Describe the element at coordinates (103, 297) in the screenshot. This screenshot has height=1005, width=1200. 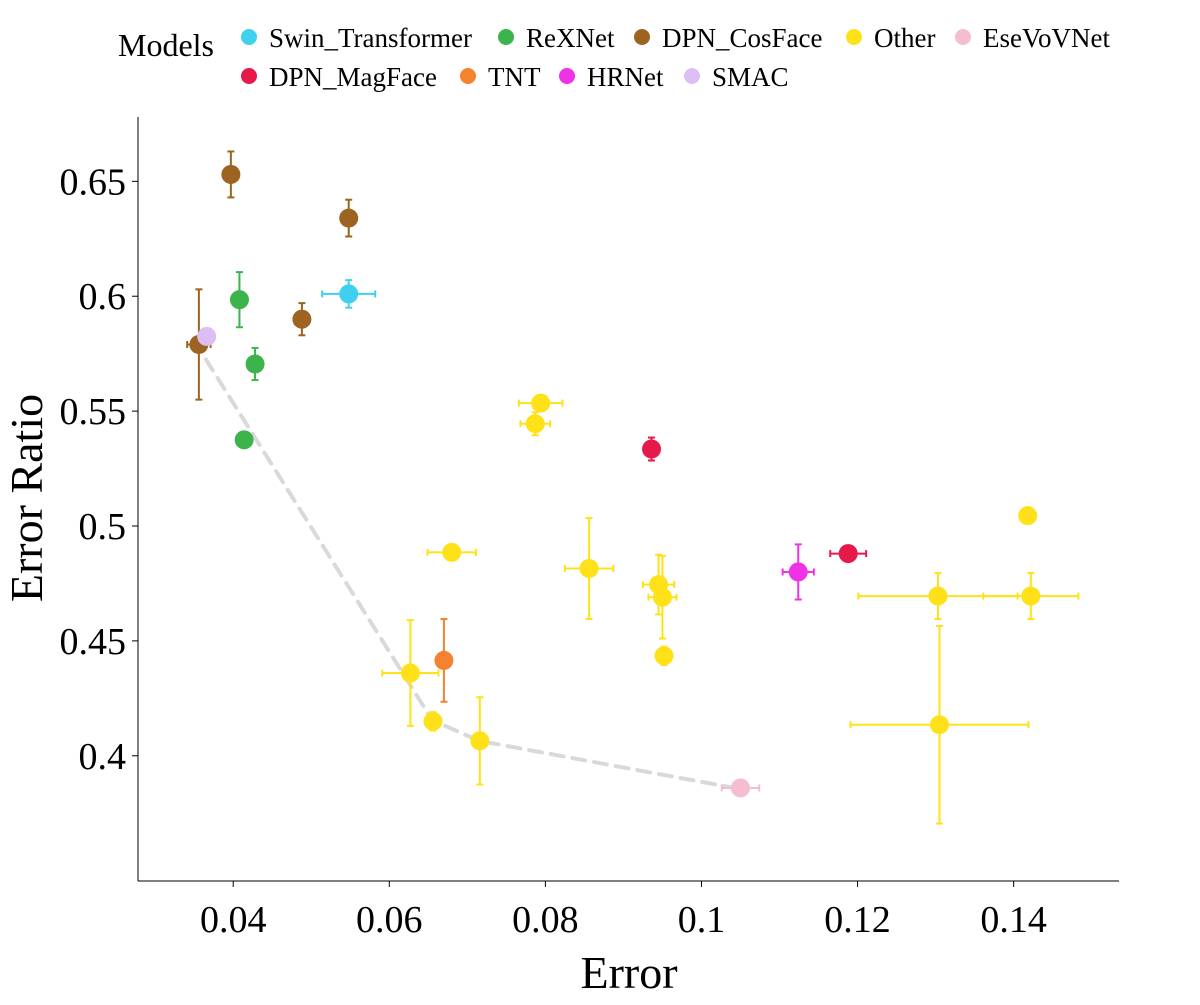
I see `y-tick-label: 0.6` at that location.